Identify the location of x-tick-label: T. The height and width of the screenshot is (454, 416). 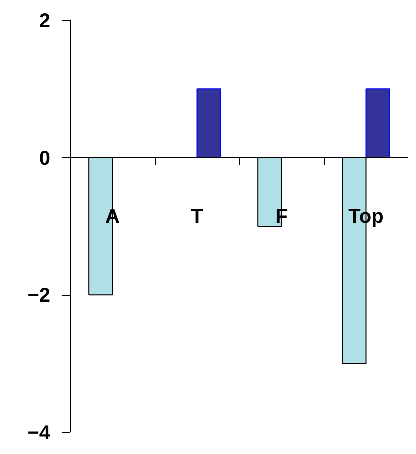
(197, 217).